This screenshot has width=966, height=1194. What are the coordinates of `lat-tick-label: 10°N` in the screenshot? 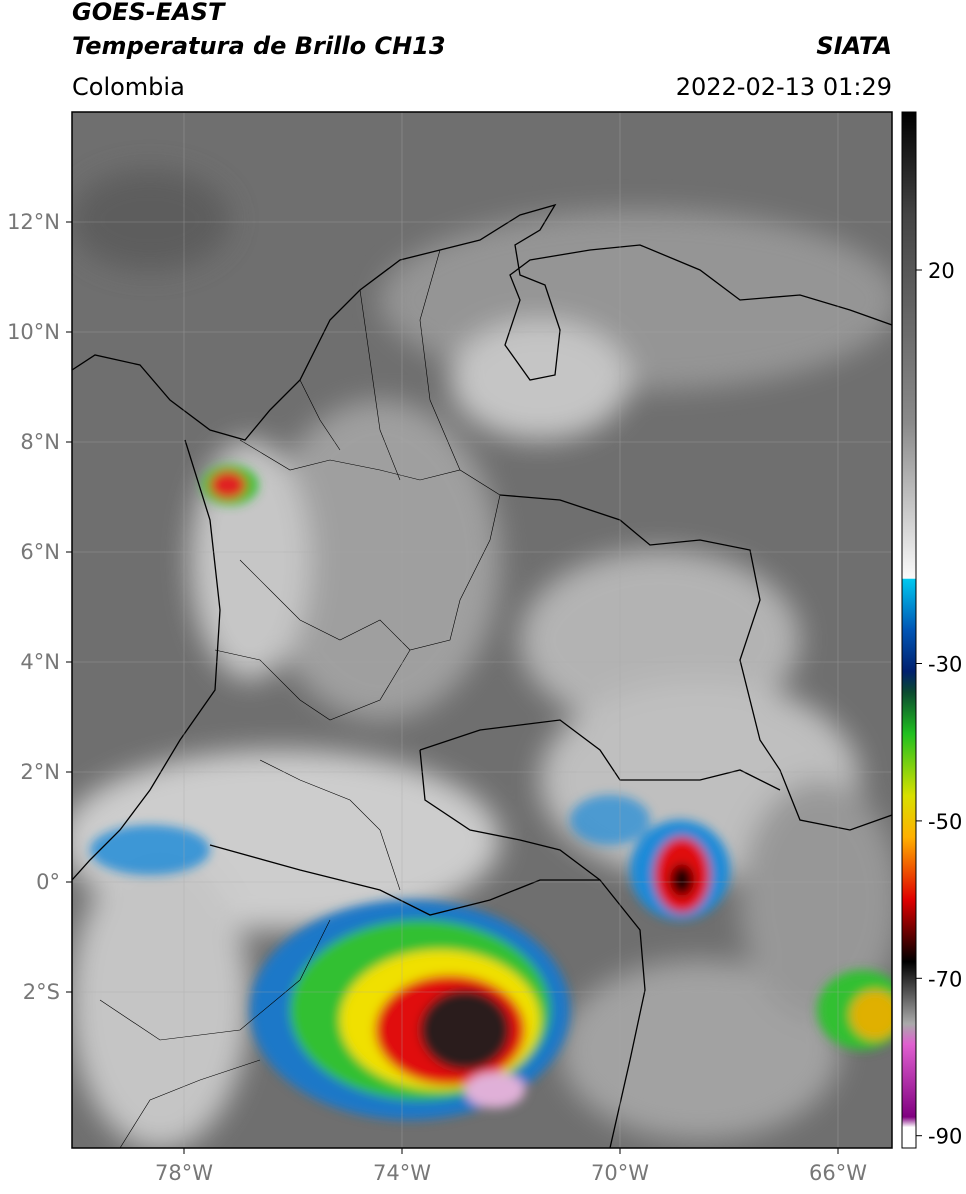 It's located at (33, 332).